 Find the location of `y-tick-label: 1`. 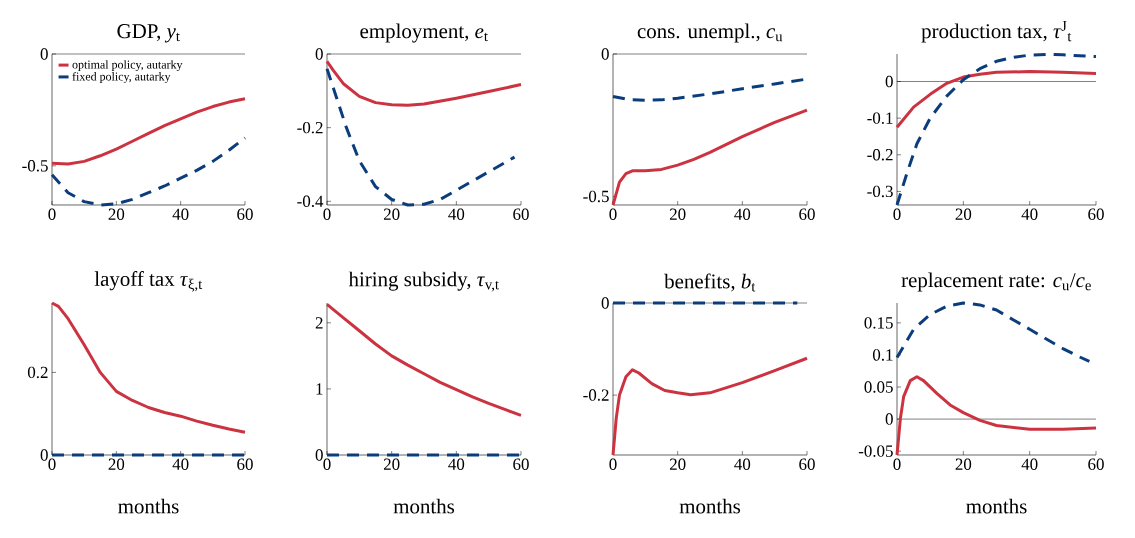

y-tick-label: 1 is located at coordinates (319, 389).